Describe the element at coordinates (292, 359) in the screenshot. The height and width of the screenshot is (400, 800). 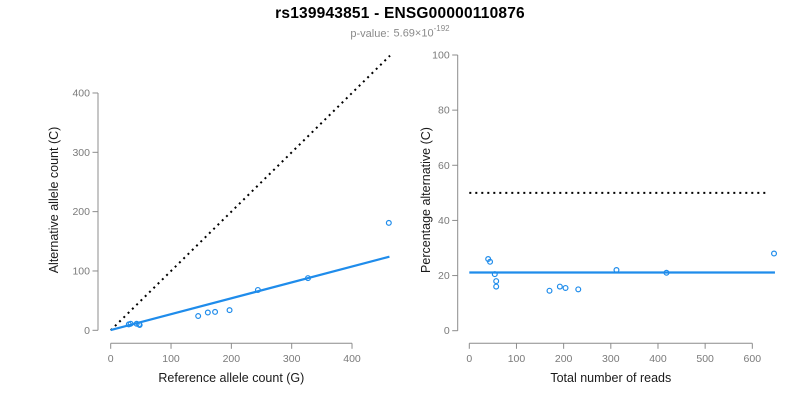
I see `allele-counts-x-tick-label: 300` at that location.